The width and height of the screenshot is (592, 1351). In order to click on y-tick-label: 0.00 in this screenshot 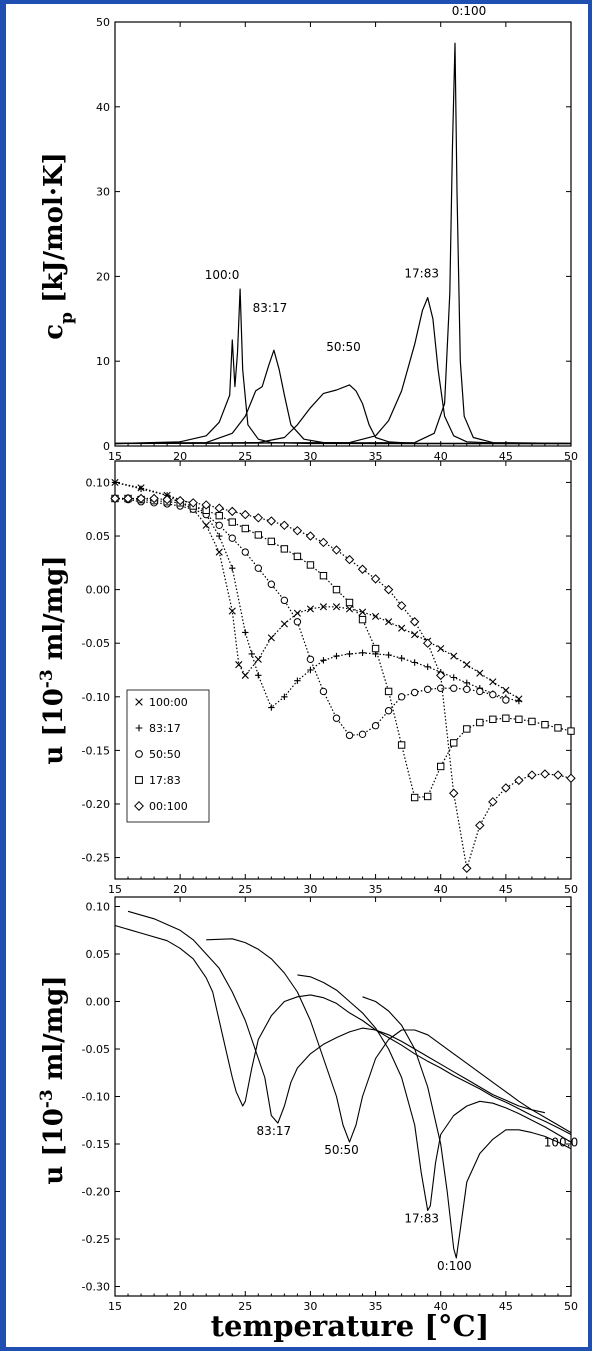, I will do `click(98, 590)`.